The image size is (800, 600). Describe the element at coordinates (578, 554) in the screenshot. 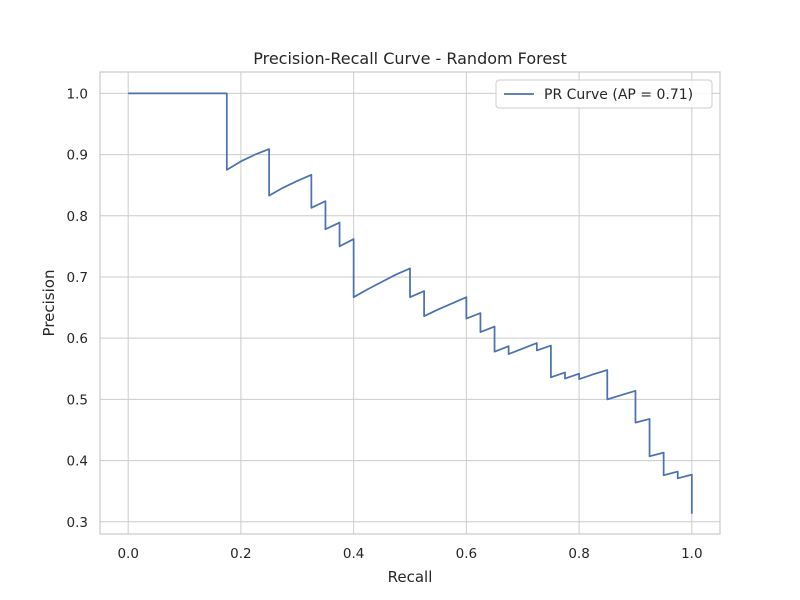

I see `x-tick-label: 0.8` at that location.